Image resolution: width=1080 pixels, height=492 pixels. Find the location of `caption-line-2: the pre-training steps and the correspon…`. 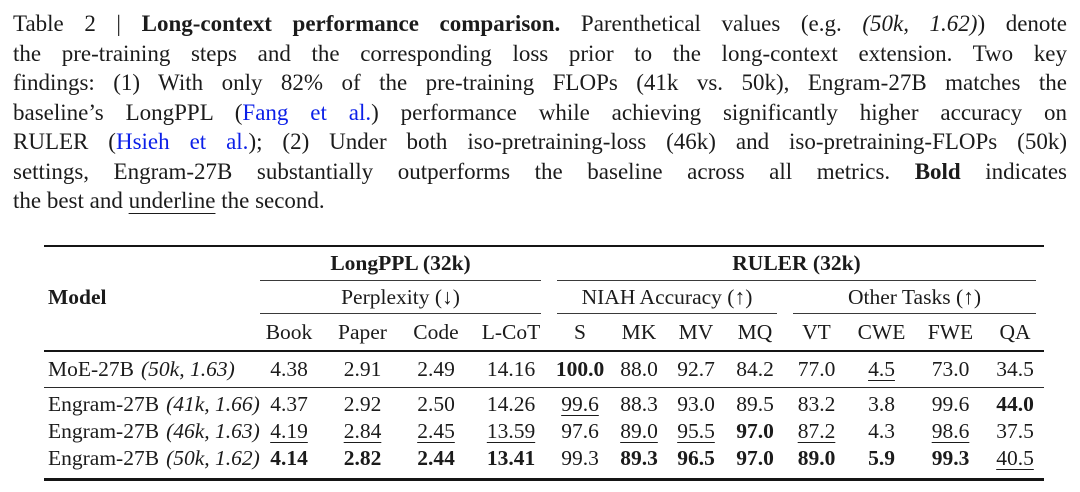

caption-line-2: the pre-training steps and the correspon… is located at coordinates (540, 54).